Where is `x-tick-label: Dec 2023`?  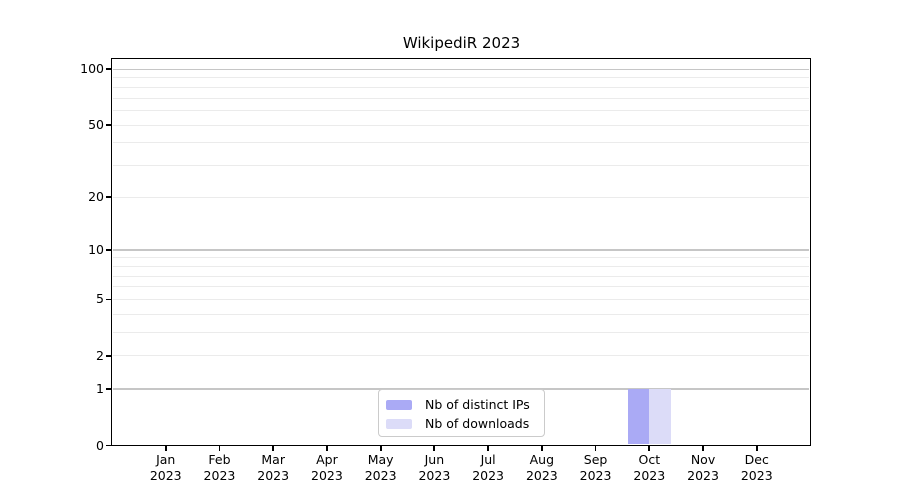 x-tick-label: Dec 2023 is located at coordinates (757, 467).